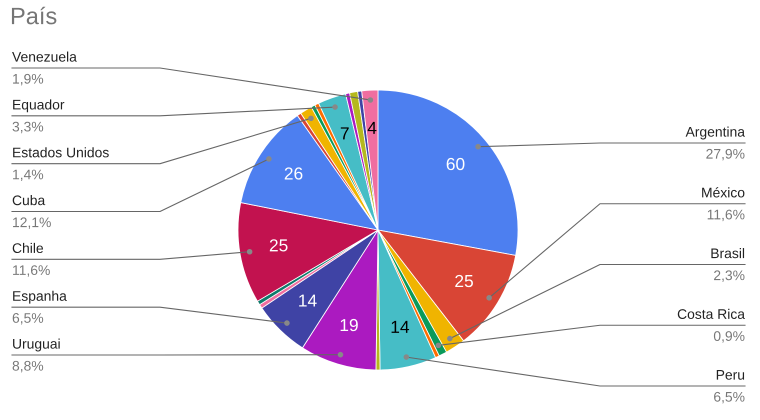 The image size is (760, 420). Describe the element at coordinates (38, 116) in the screenshot. I see `slice-label: Equador 3,3%` at that location.